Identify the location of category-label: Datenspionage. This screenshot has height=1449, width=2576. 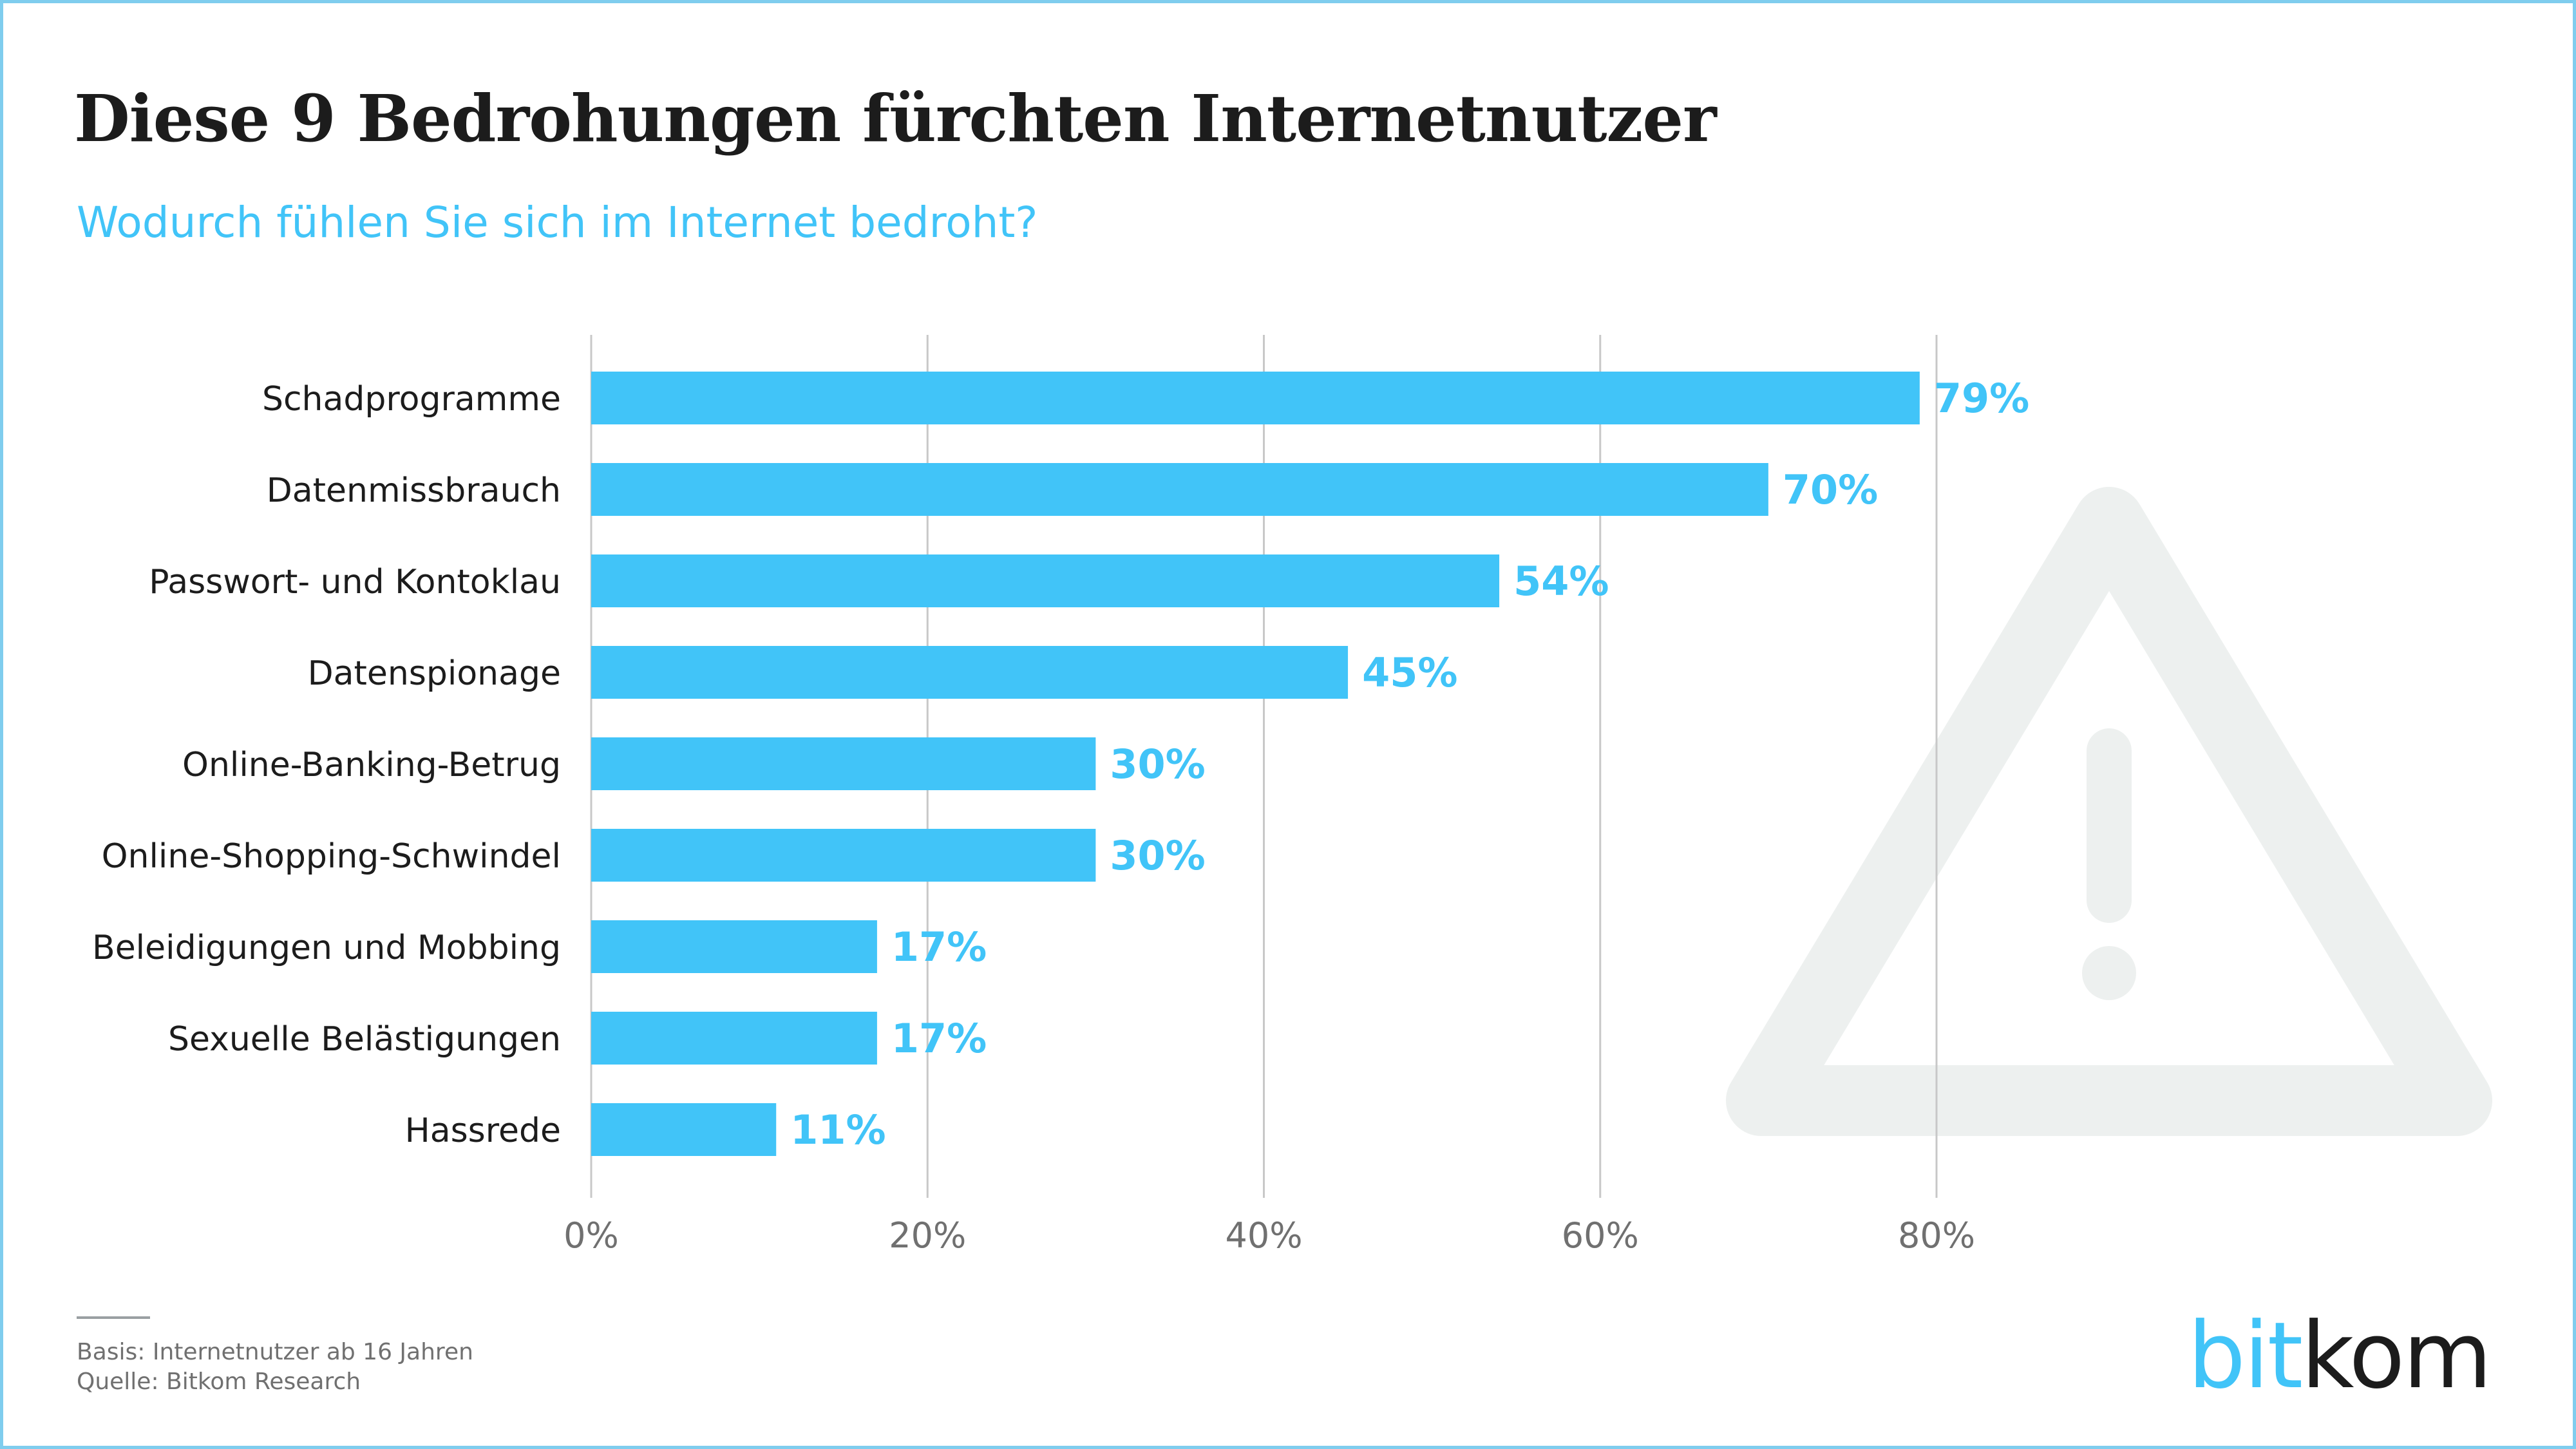
(434, 674).